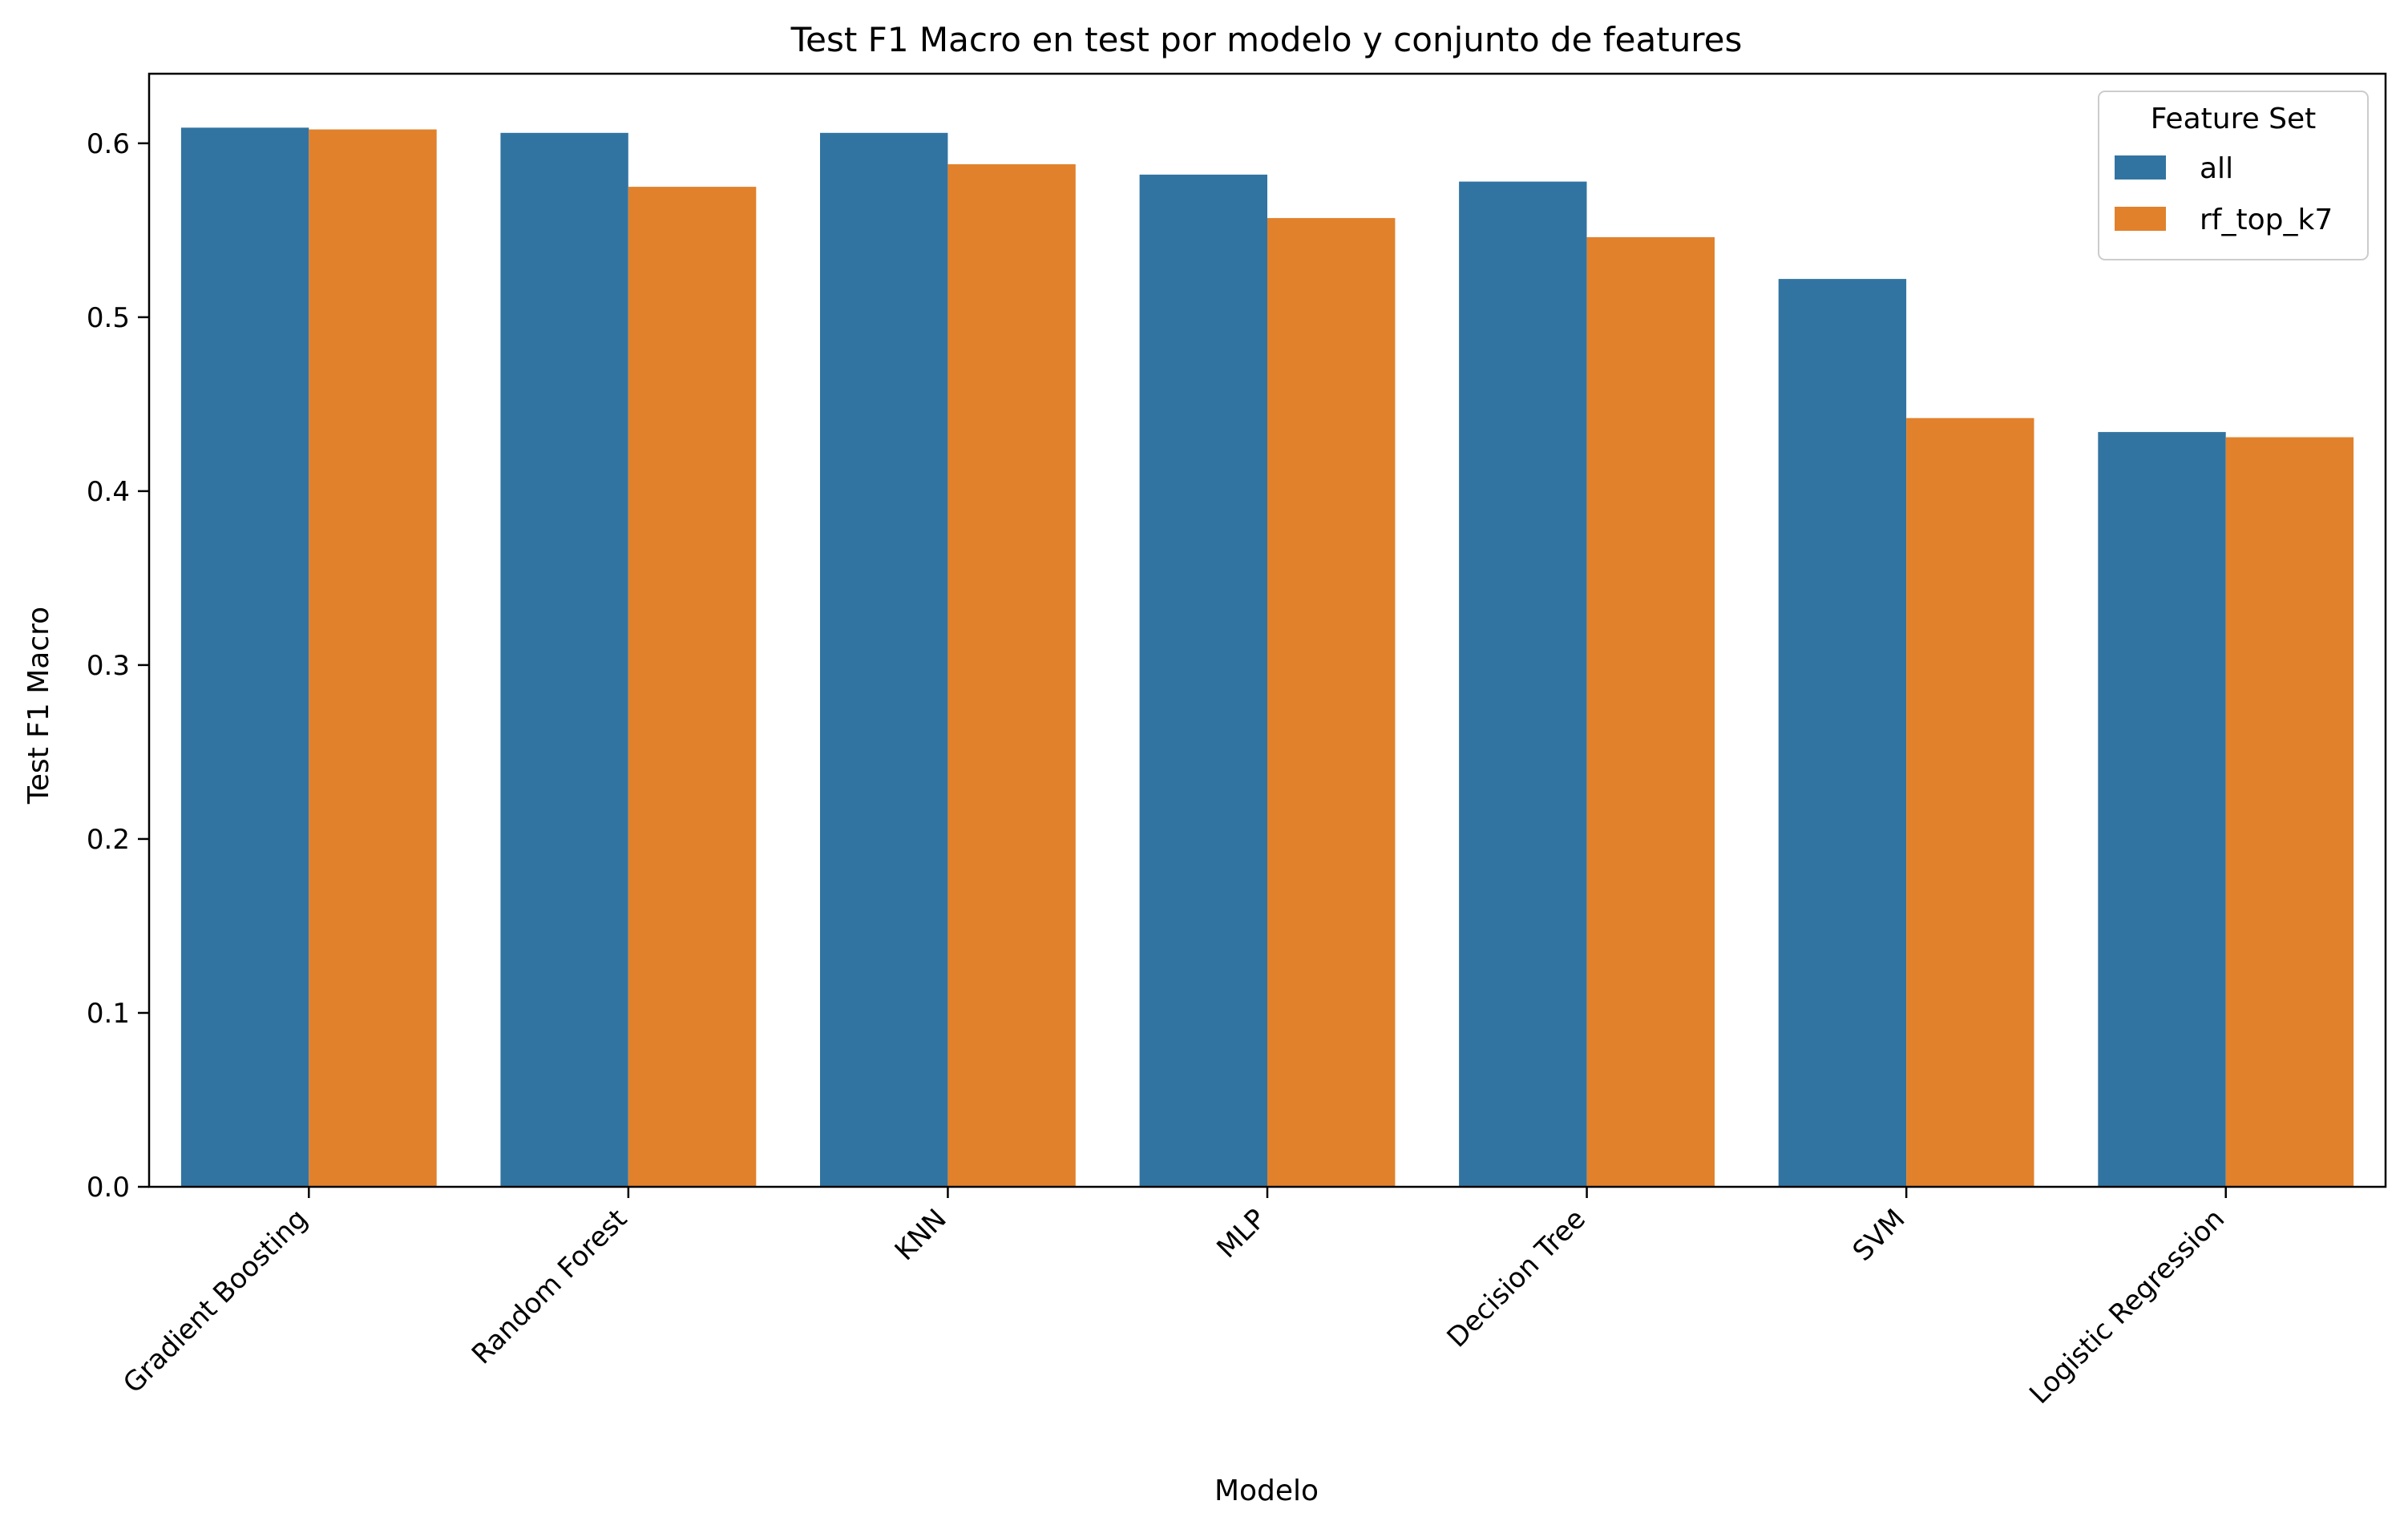 The height and width of the screenshot is (1529, 2408). Describe the element at coordinates (1516, 1278) in the screenshot. I see `x-tick-label-decision-tree: Decision Tree` at that location.